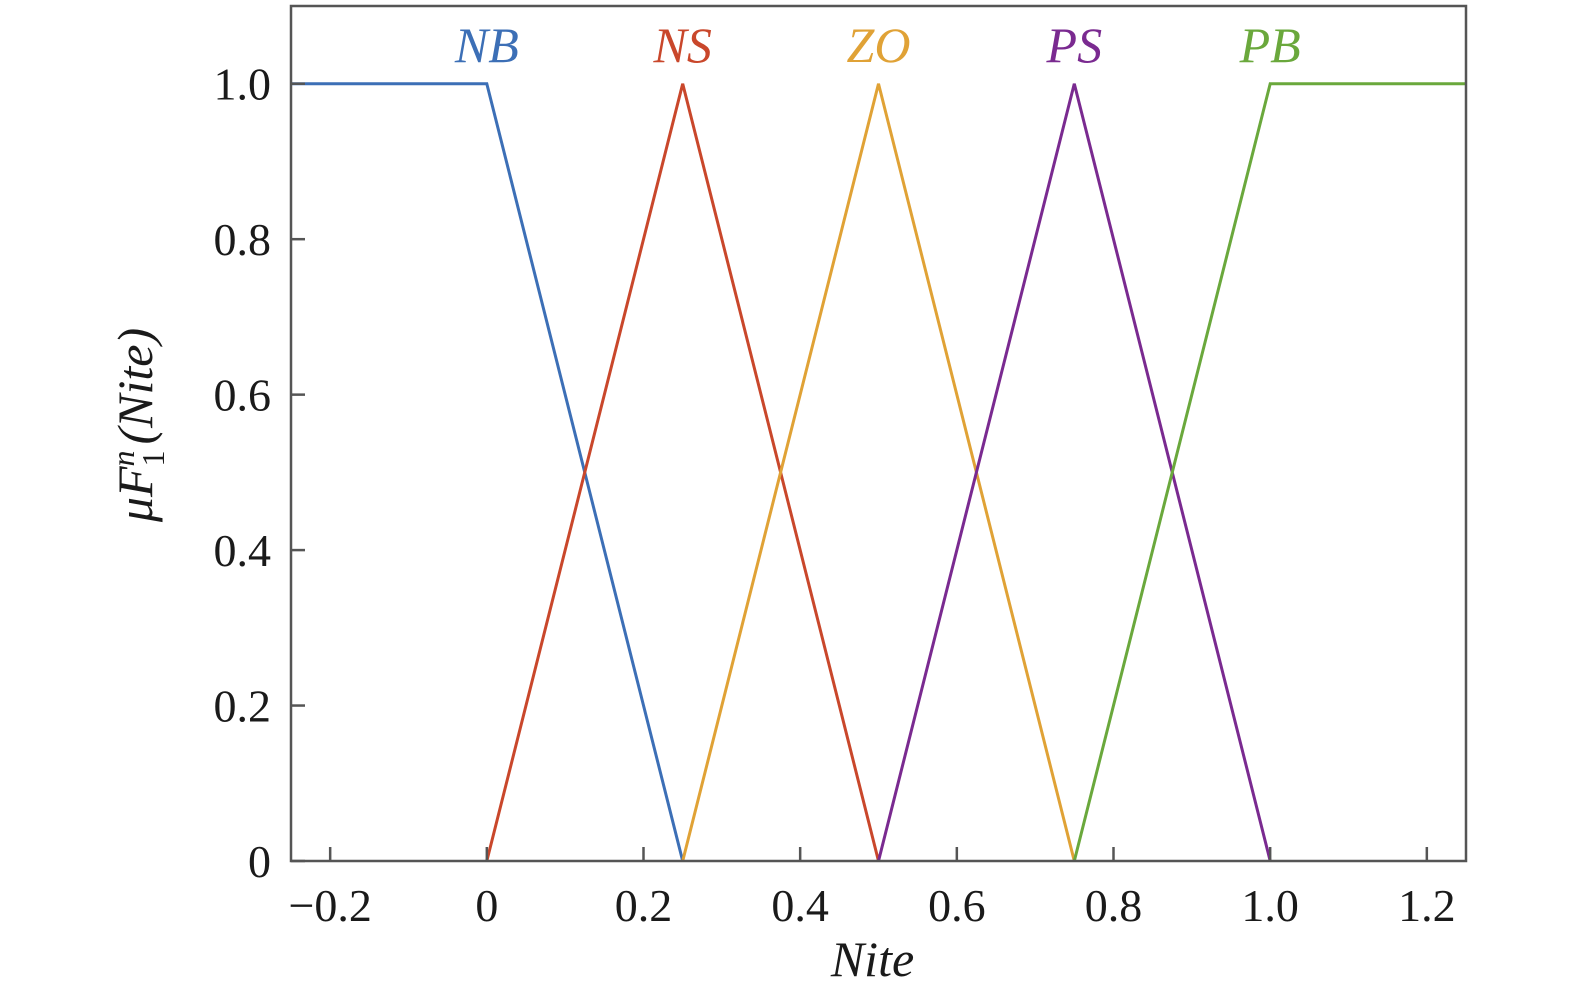  What do you see at coordinates (153, 458) in the screenshot?
I see `y-axis-title-subscript: 1` at bounding box center [153, 458].